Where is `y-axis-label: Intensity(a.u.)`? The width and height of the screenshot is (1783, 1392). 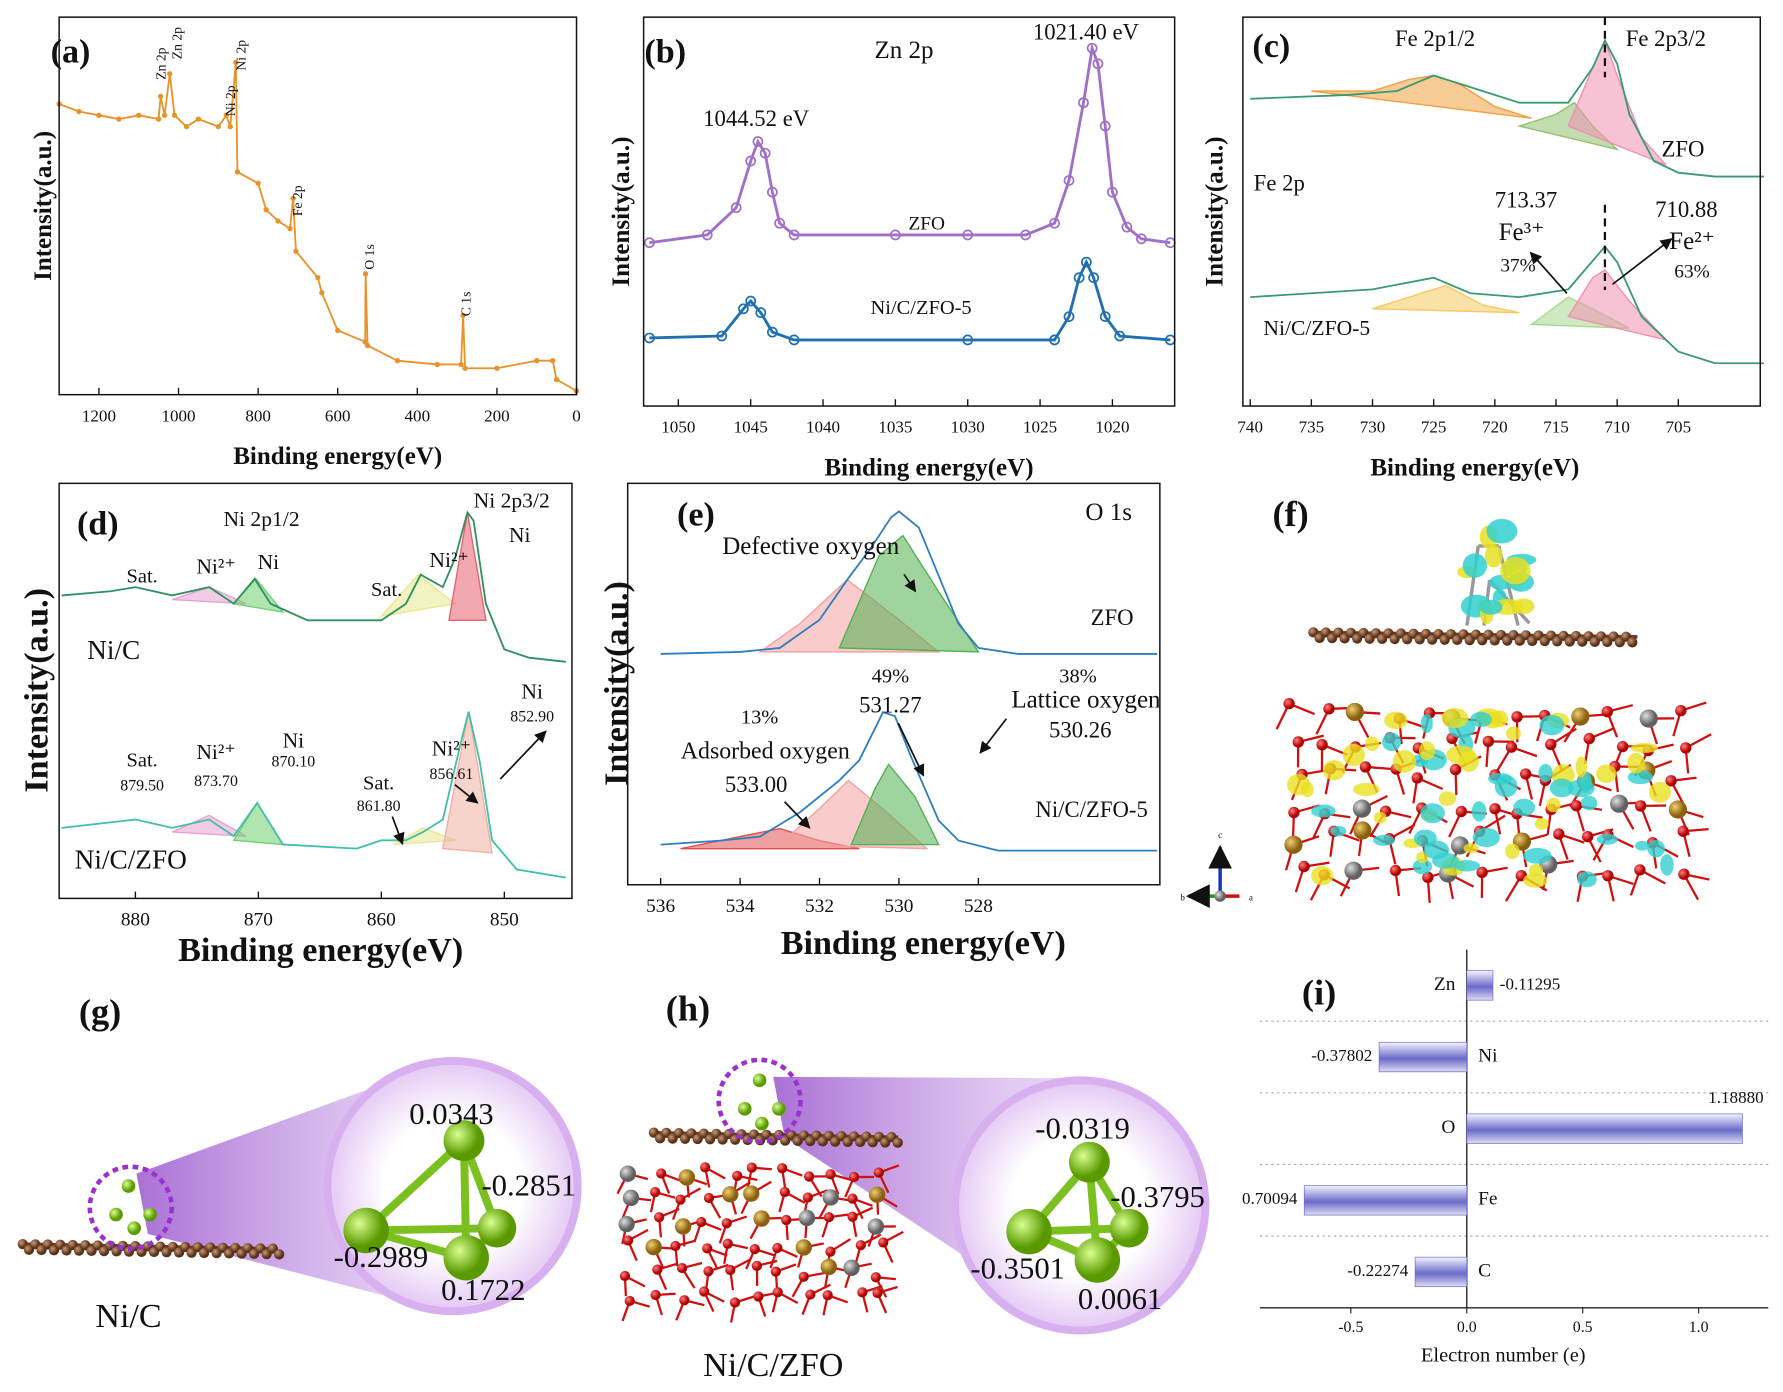 y-axis-label: Intensity(a.u.) is located at coordinates (37, 690).